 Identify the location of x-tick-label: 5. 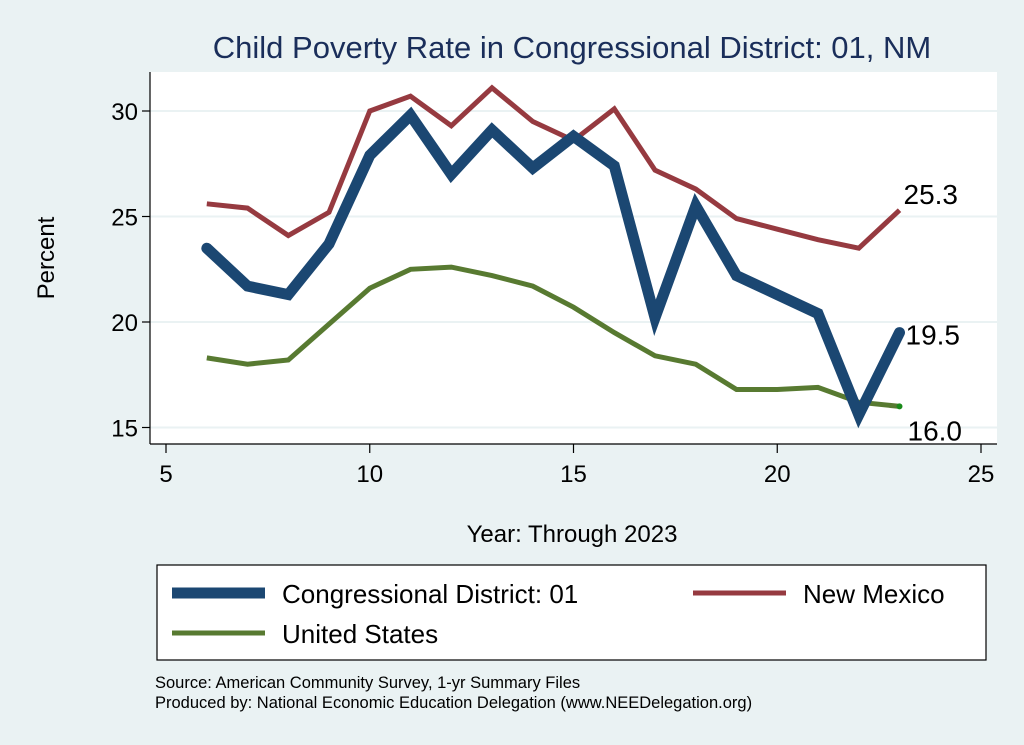
(165, 474).